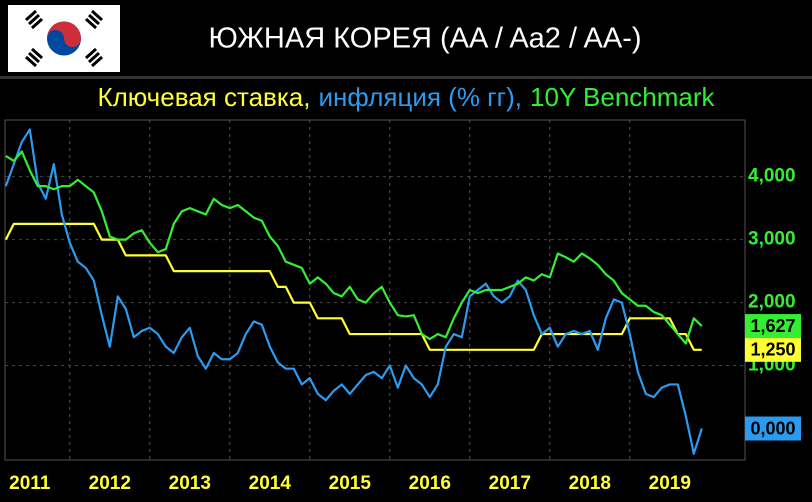 The width and height of the screenshot is (812, 502). I want to click on legend-entry: Ключевая ставка,, so click(203, 97).